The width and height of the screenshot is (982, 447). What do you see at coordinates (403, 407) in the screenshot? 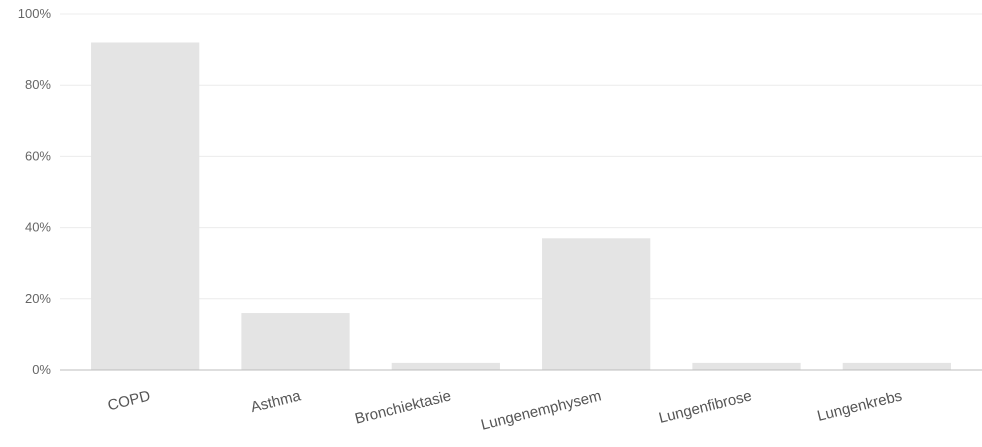
I see `x-tick-label: Bronchiektasie` at bounding box center [403, 407].